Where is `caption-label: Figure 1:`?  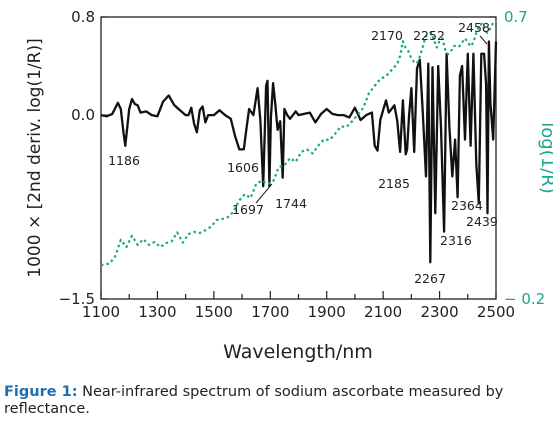 caption-label: Figure 1: is located at coordinates (41, 392).